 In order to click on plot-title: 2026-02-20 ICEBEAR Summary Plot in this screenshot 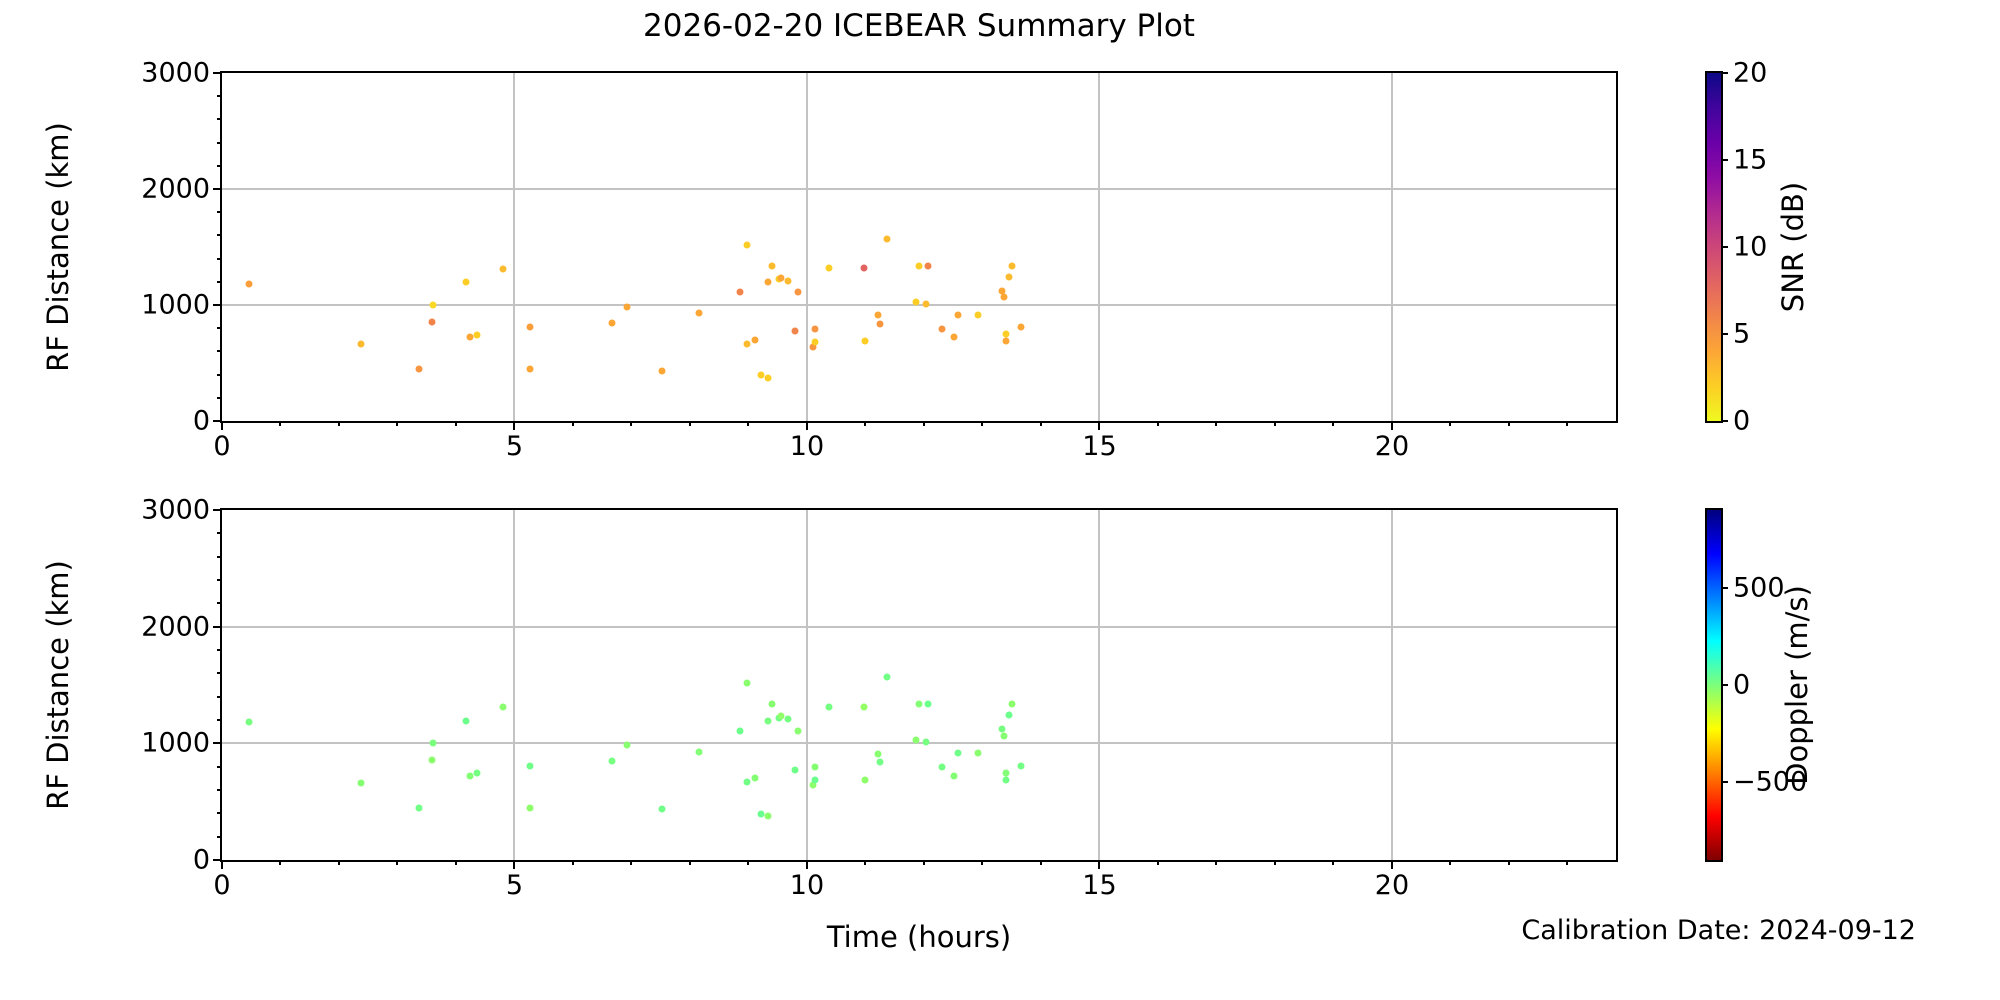, I will do `click(919, 26)`.